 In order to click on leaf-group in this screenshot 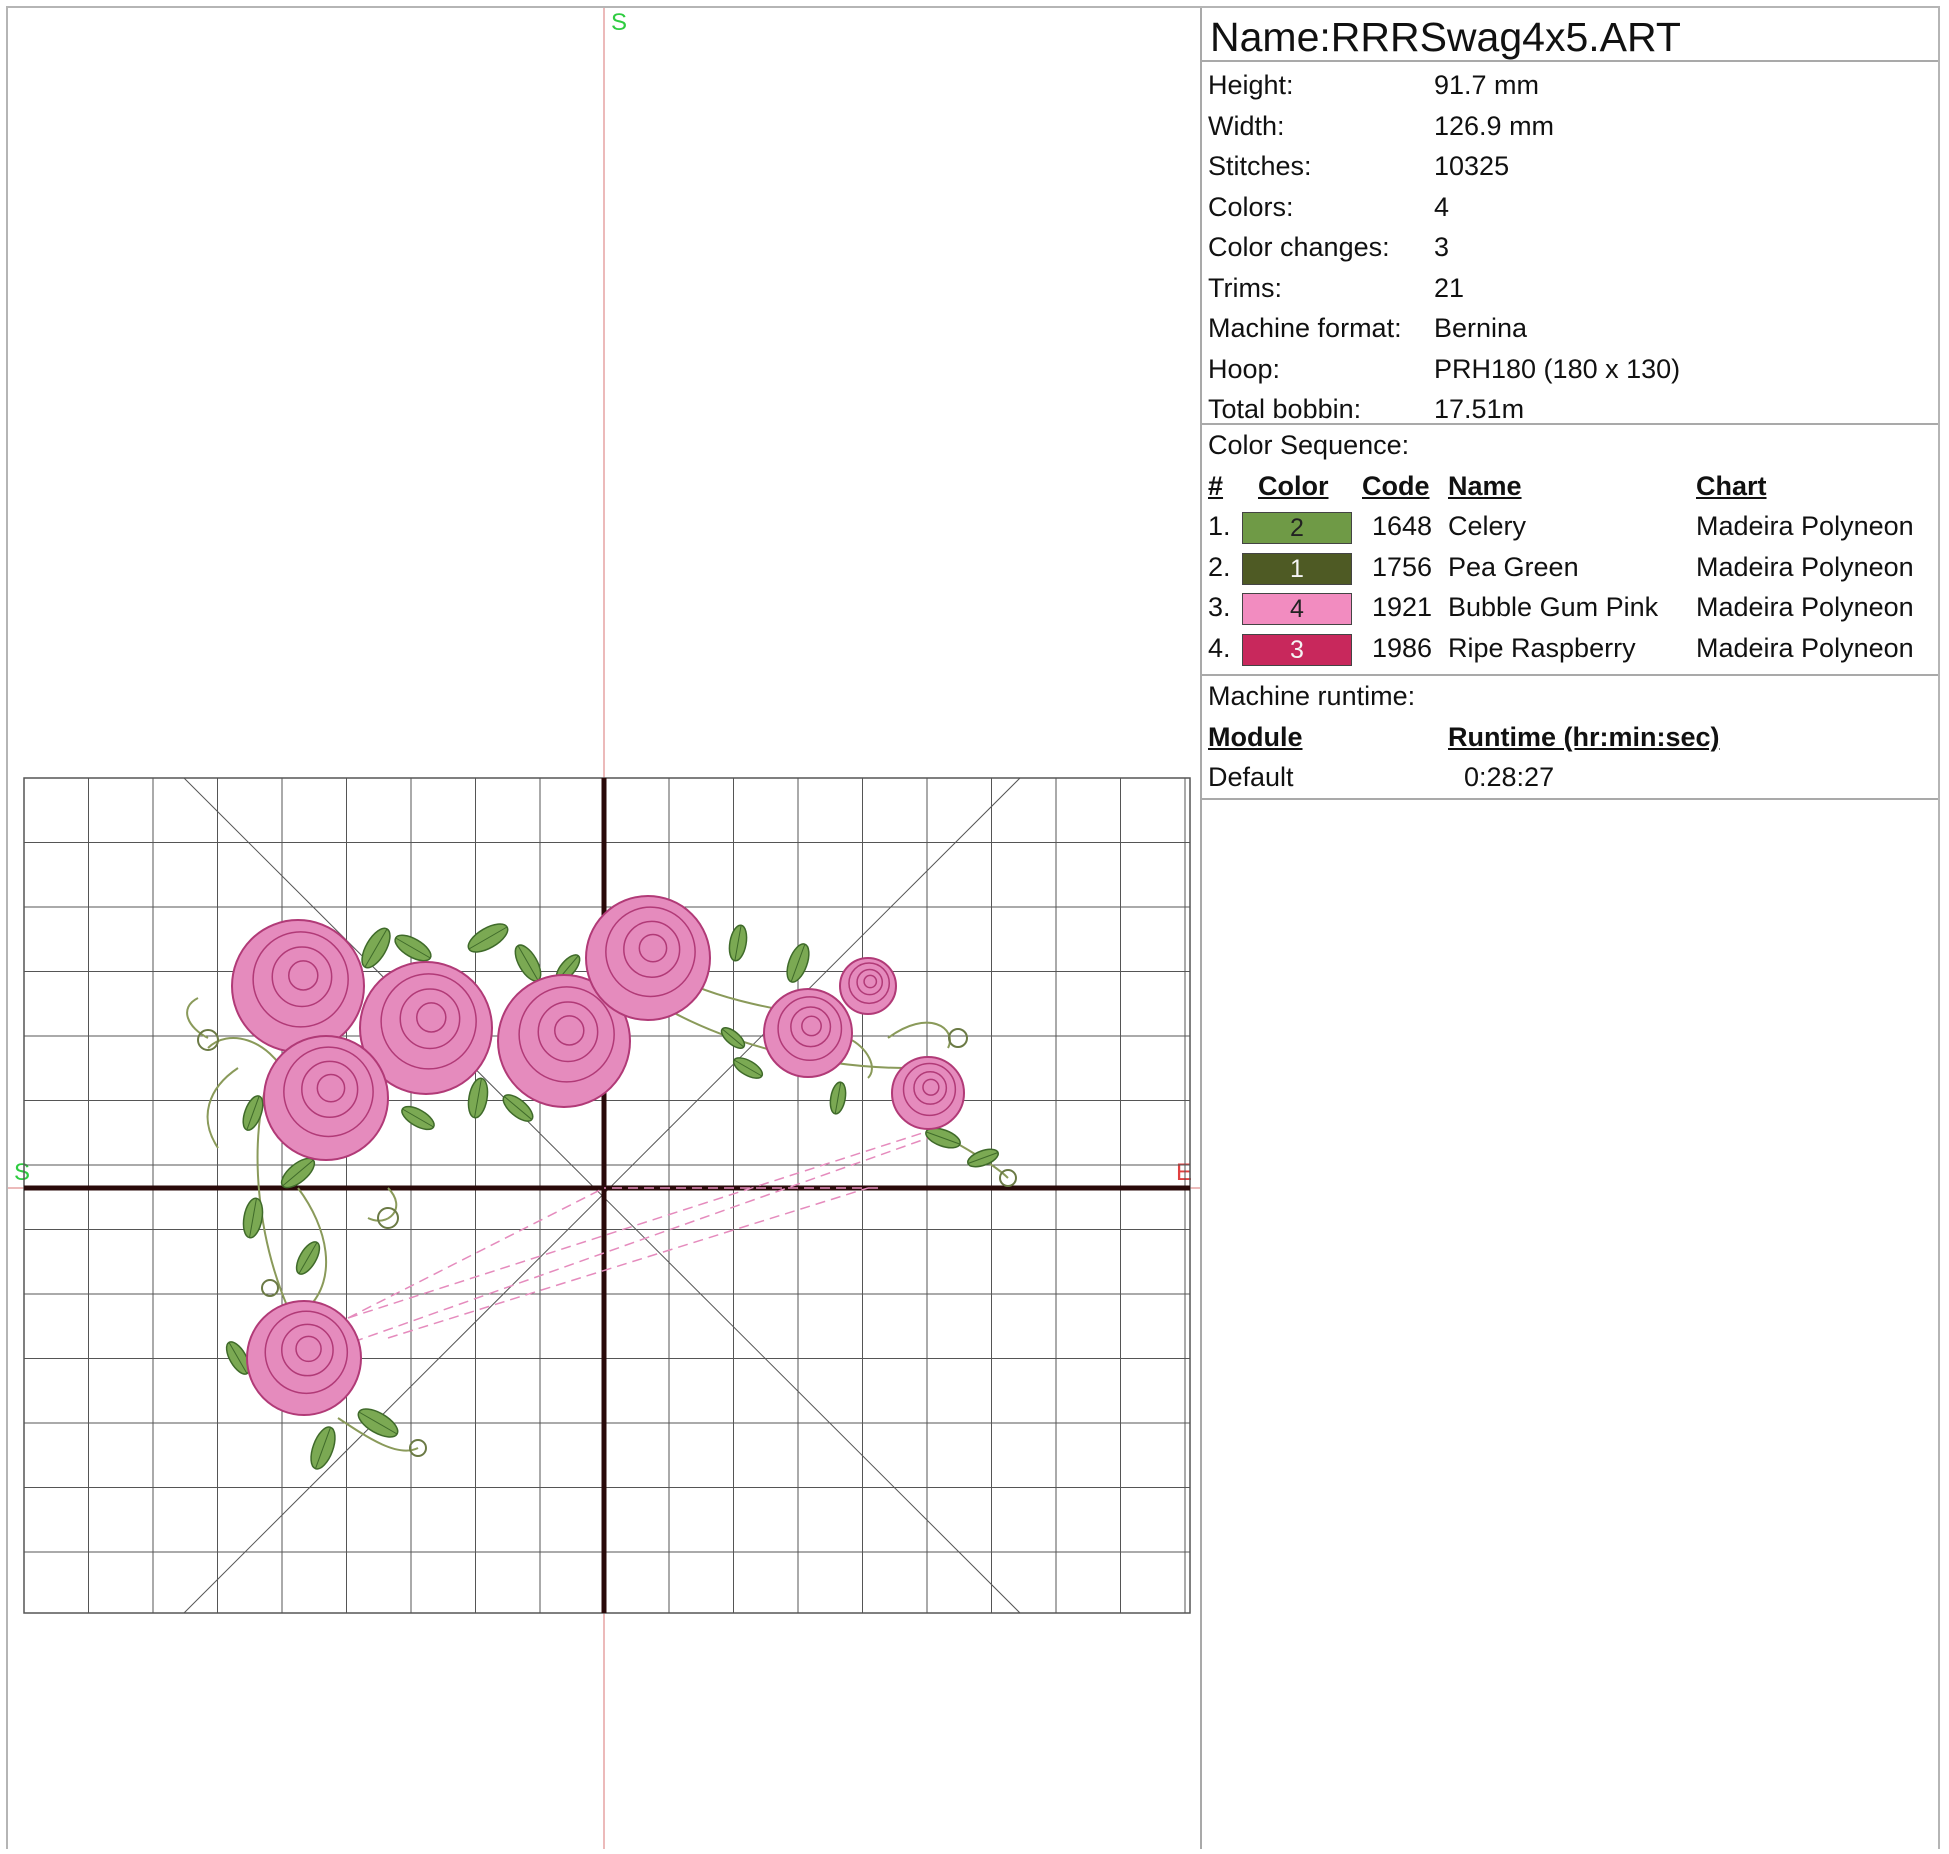, I will do `click(612, 1196)`.